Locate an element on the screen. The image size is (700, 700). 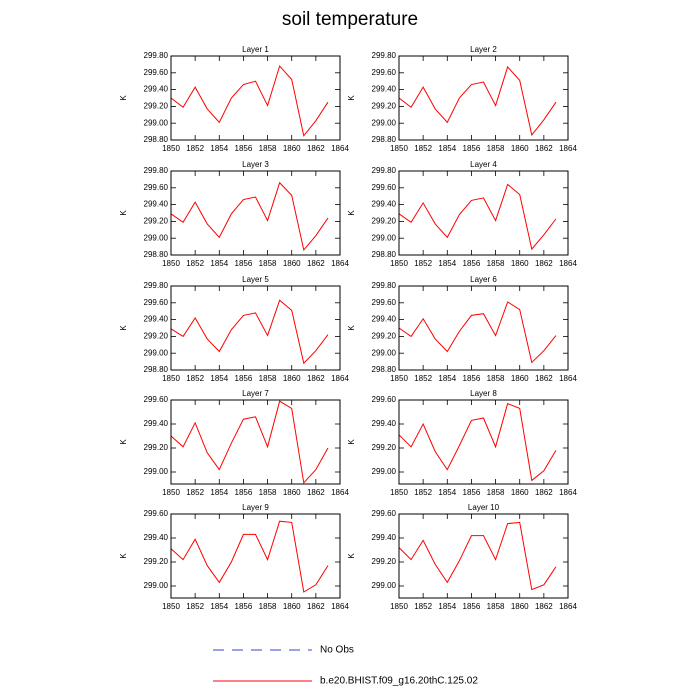
panel-title: Layer 8 is located at coordinates (483, 393).